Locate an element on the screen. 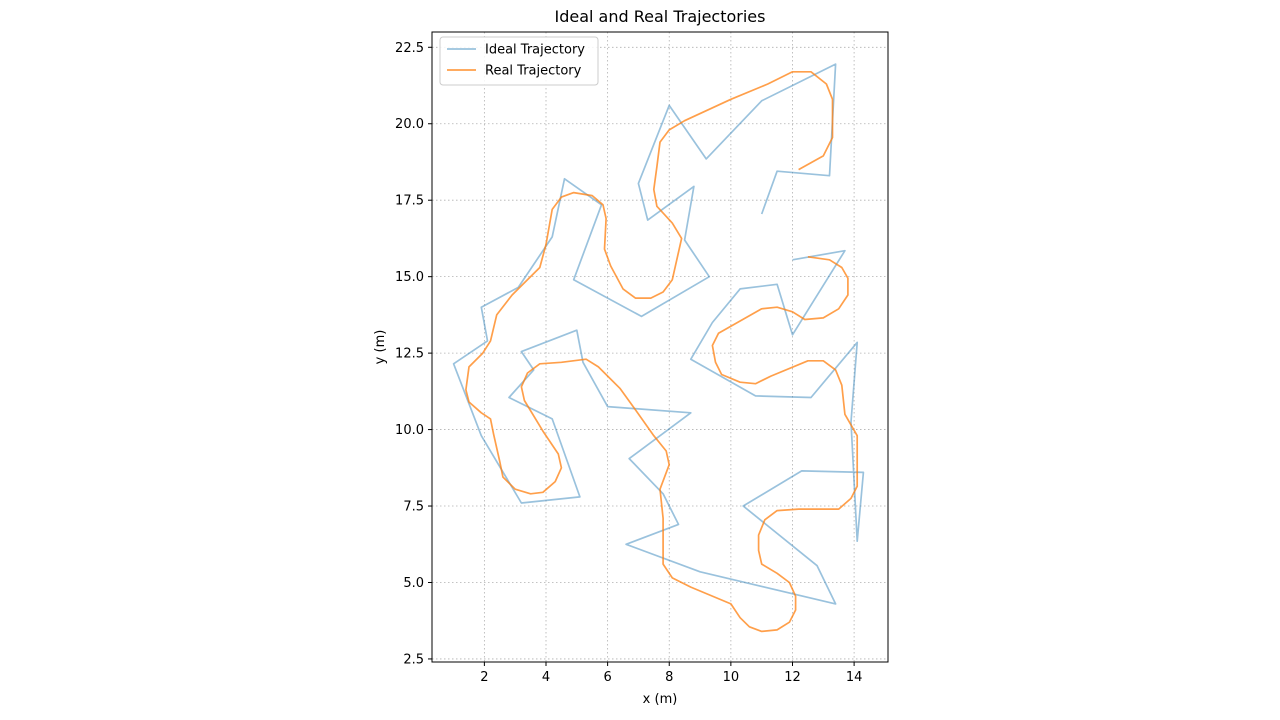 The image size is (1280, 720). x-tick-label: 8 is located at coordinates (669, 677).